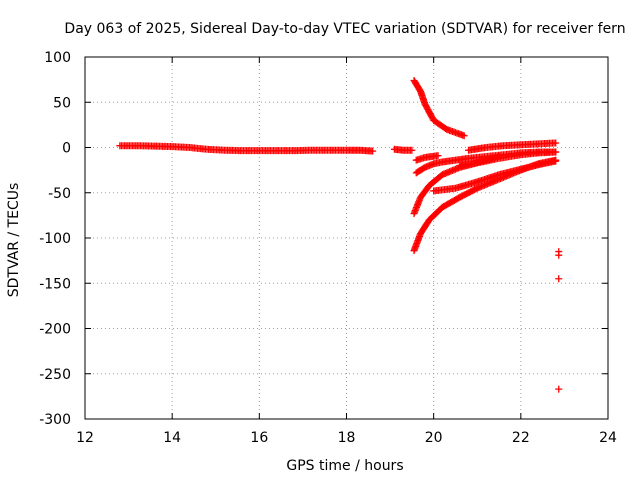 This screenshot has height=480, width=640. What do you see at coordinates (59, 194) in the screenshot?
I see `y-tick-label: -50` at bounding box center [59, 194].